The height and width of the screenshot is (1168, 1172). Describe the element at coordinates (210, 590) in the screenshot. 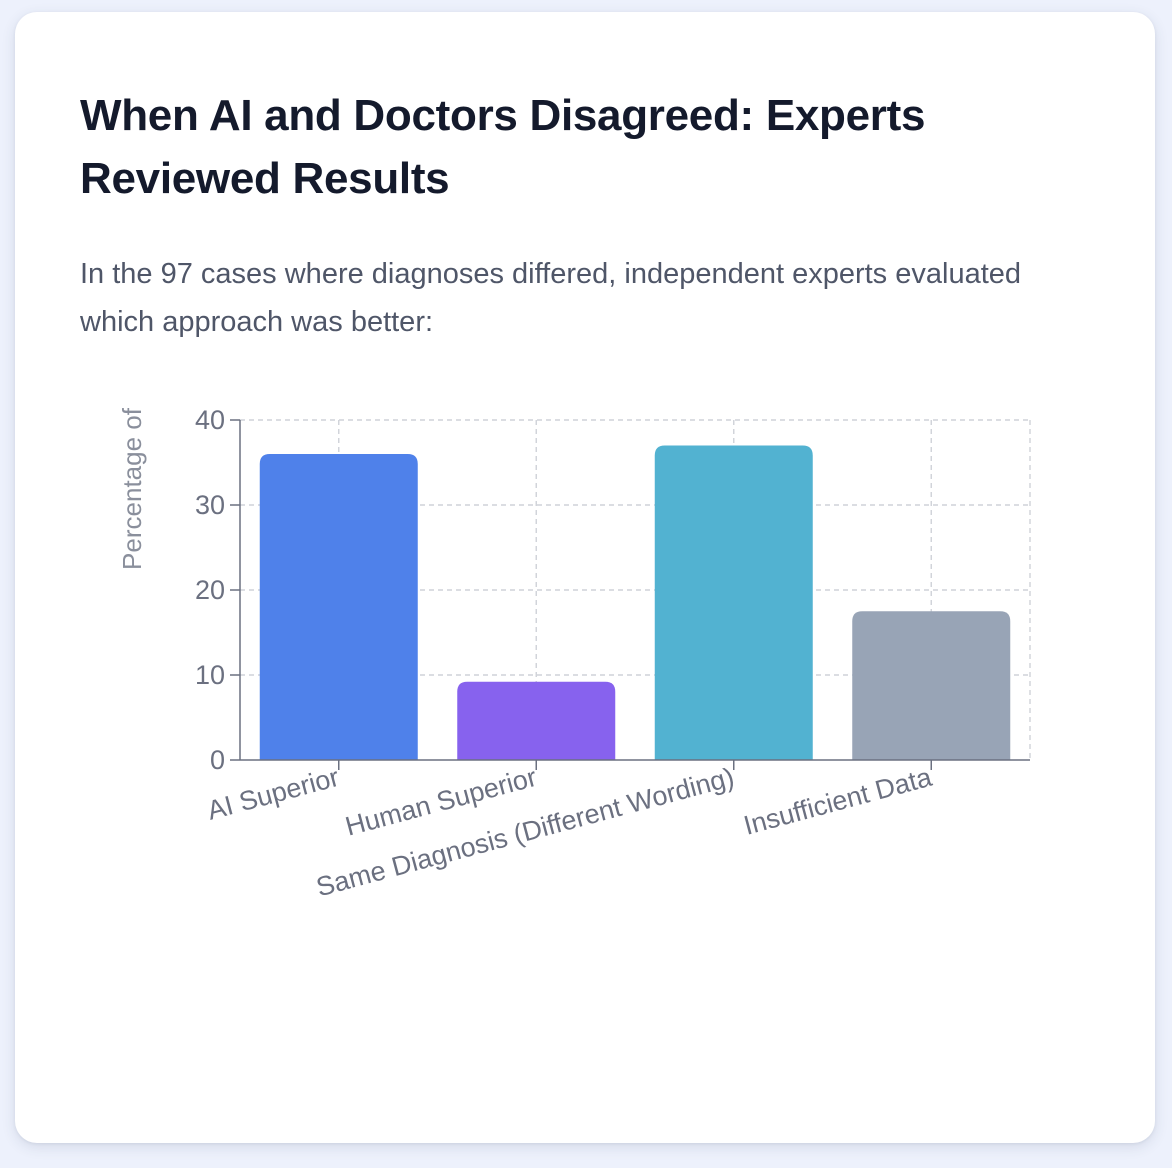

I see `y-tick-label: 20` at that location.